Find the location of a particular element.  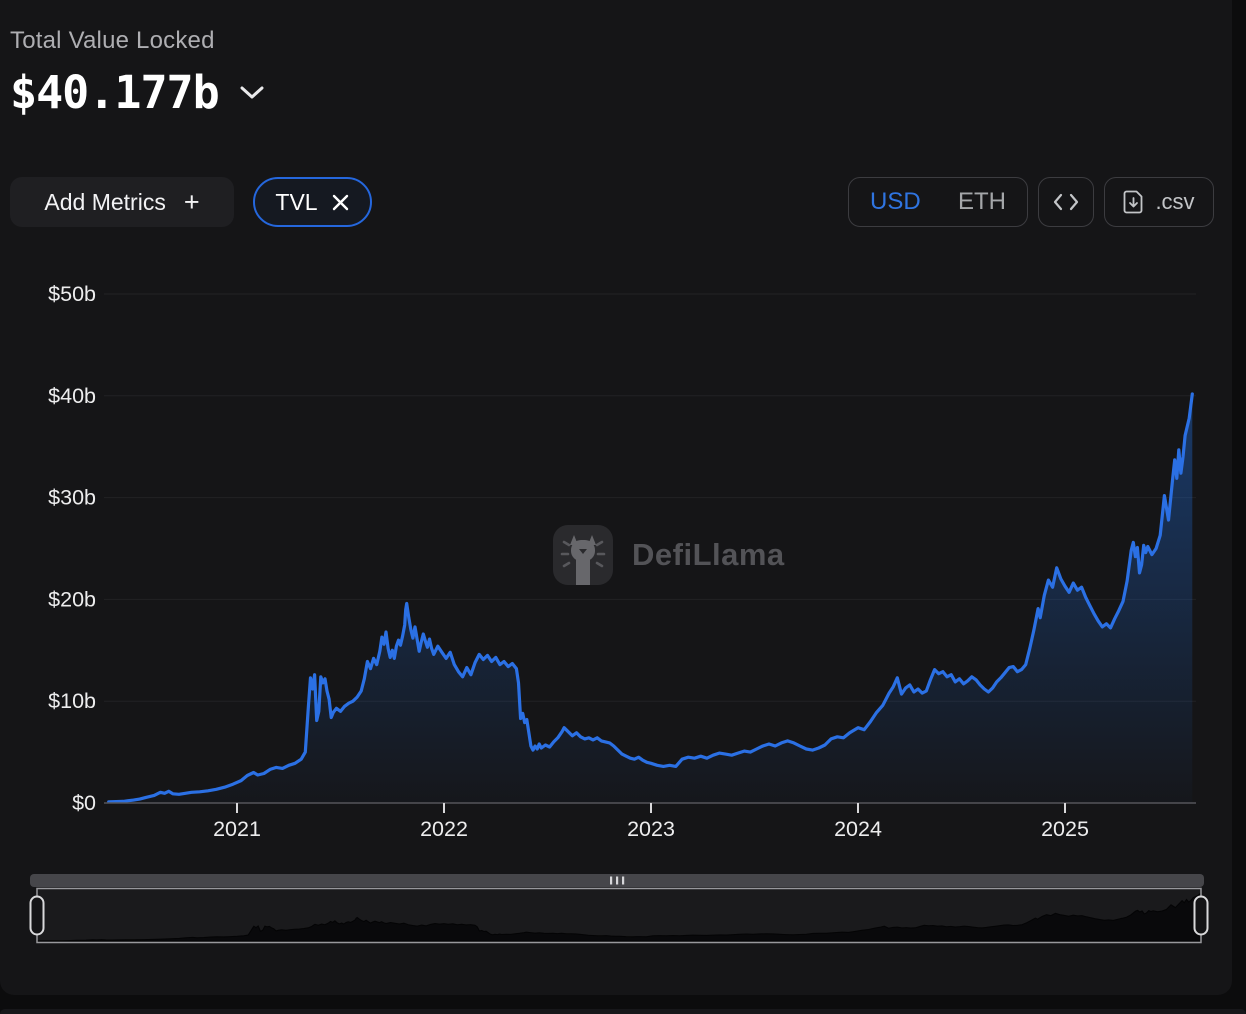

y-tick-label: $20b is located at coordinates (72, 599).